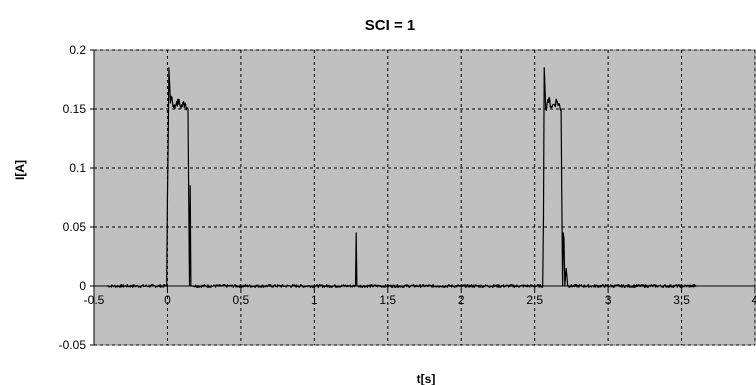 The image size is (756, 385). Describe the element at coordinates (73, 345) in the screenshot. I see `y-tick-label: -0.05` at that location.